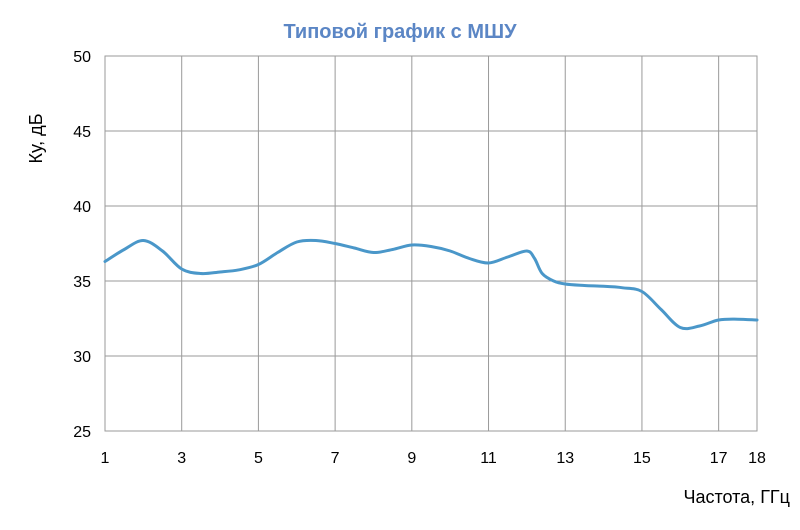 Image resolution: width=800 pixels, height=530 pixels. I want to click on chart-title: Типовой график с МШУ, so click(400, 32).